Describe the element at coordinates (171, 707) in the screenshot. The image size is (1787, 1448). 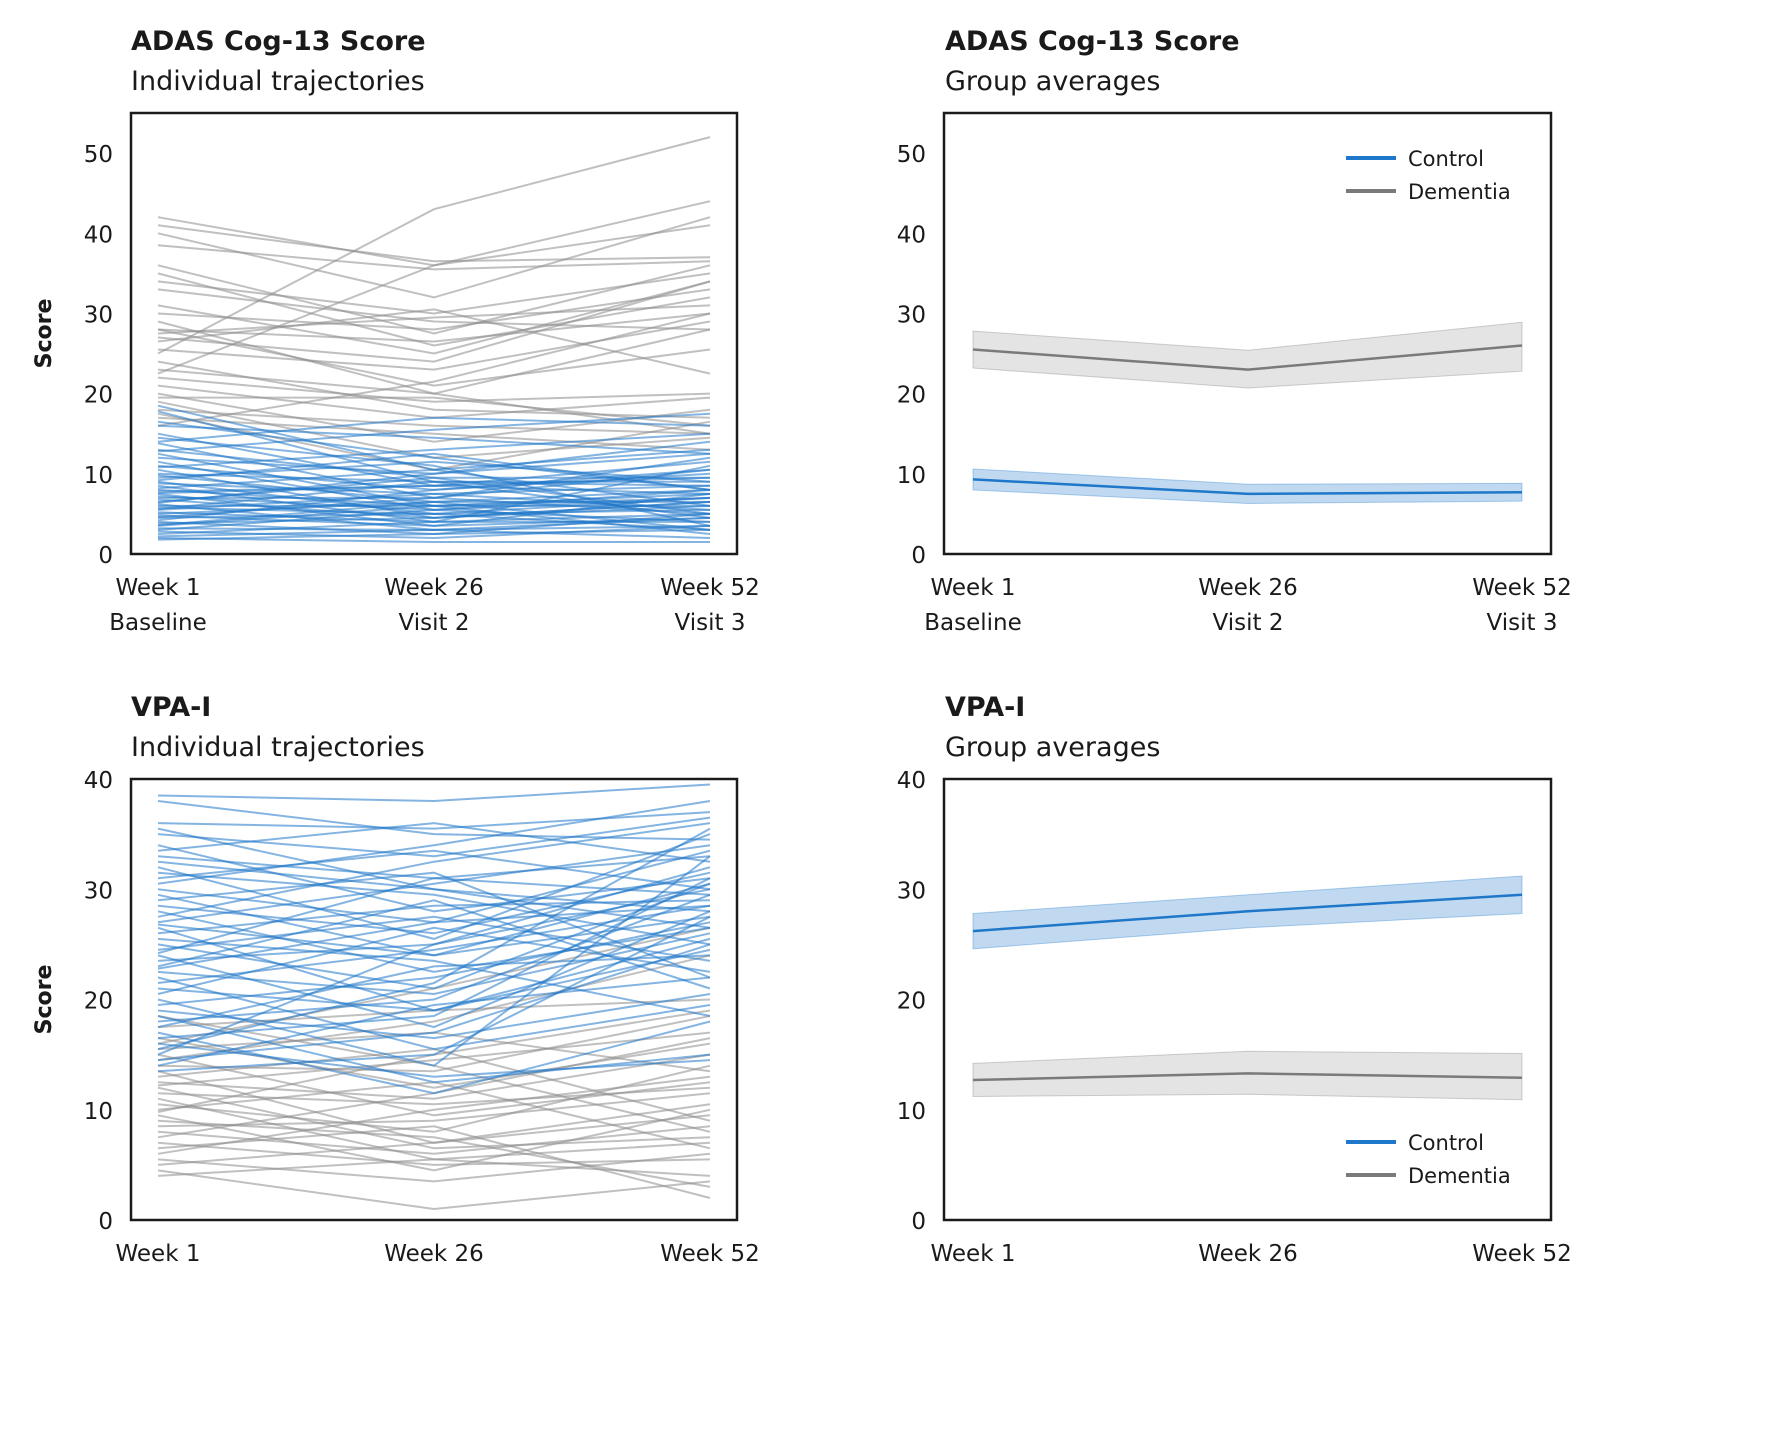
I see `chart-title: VPA-I` at that location.